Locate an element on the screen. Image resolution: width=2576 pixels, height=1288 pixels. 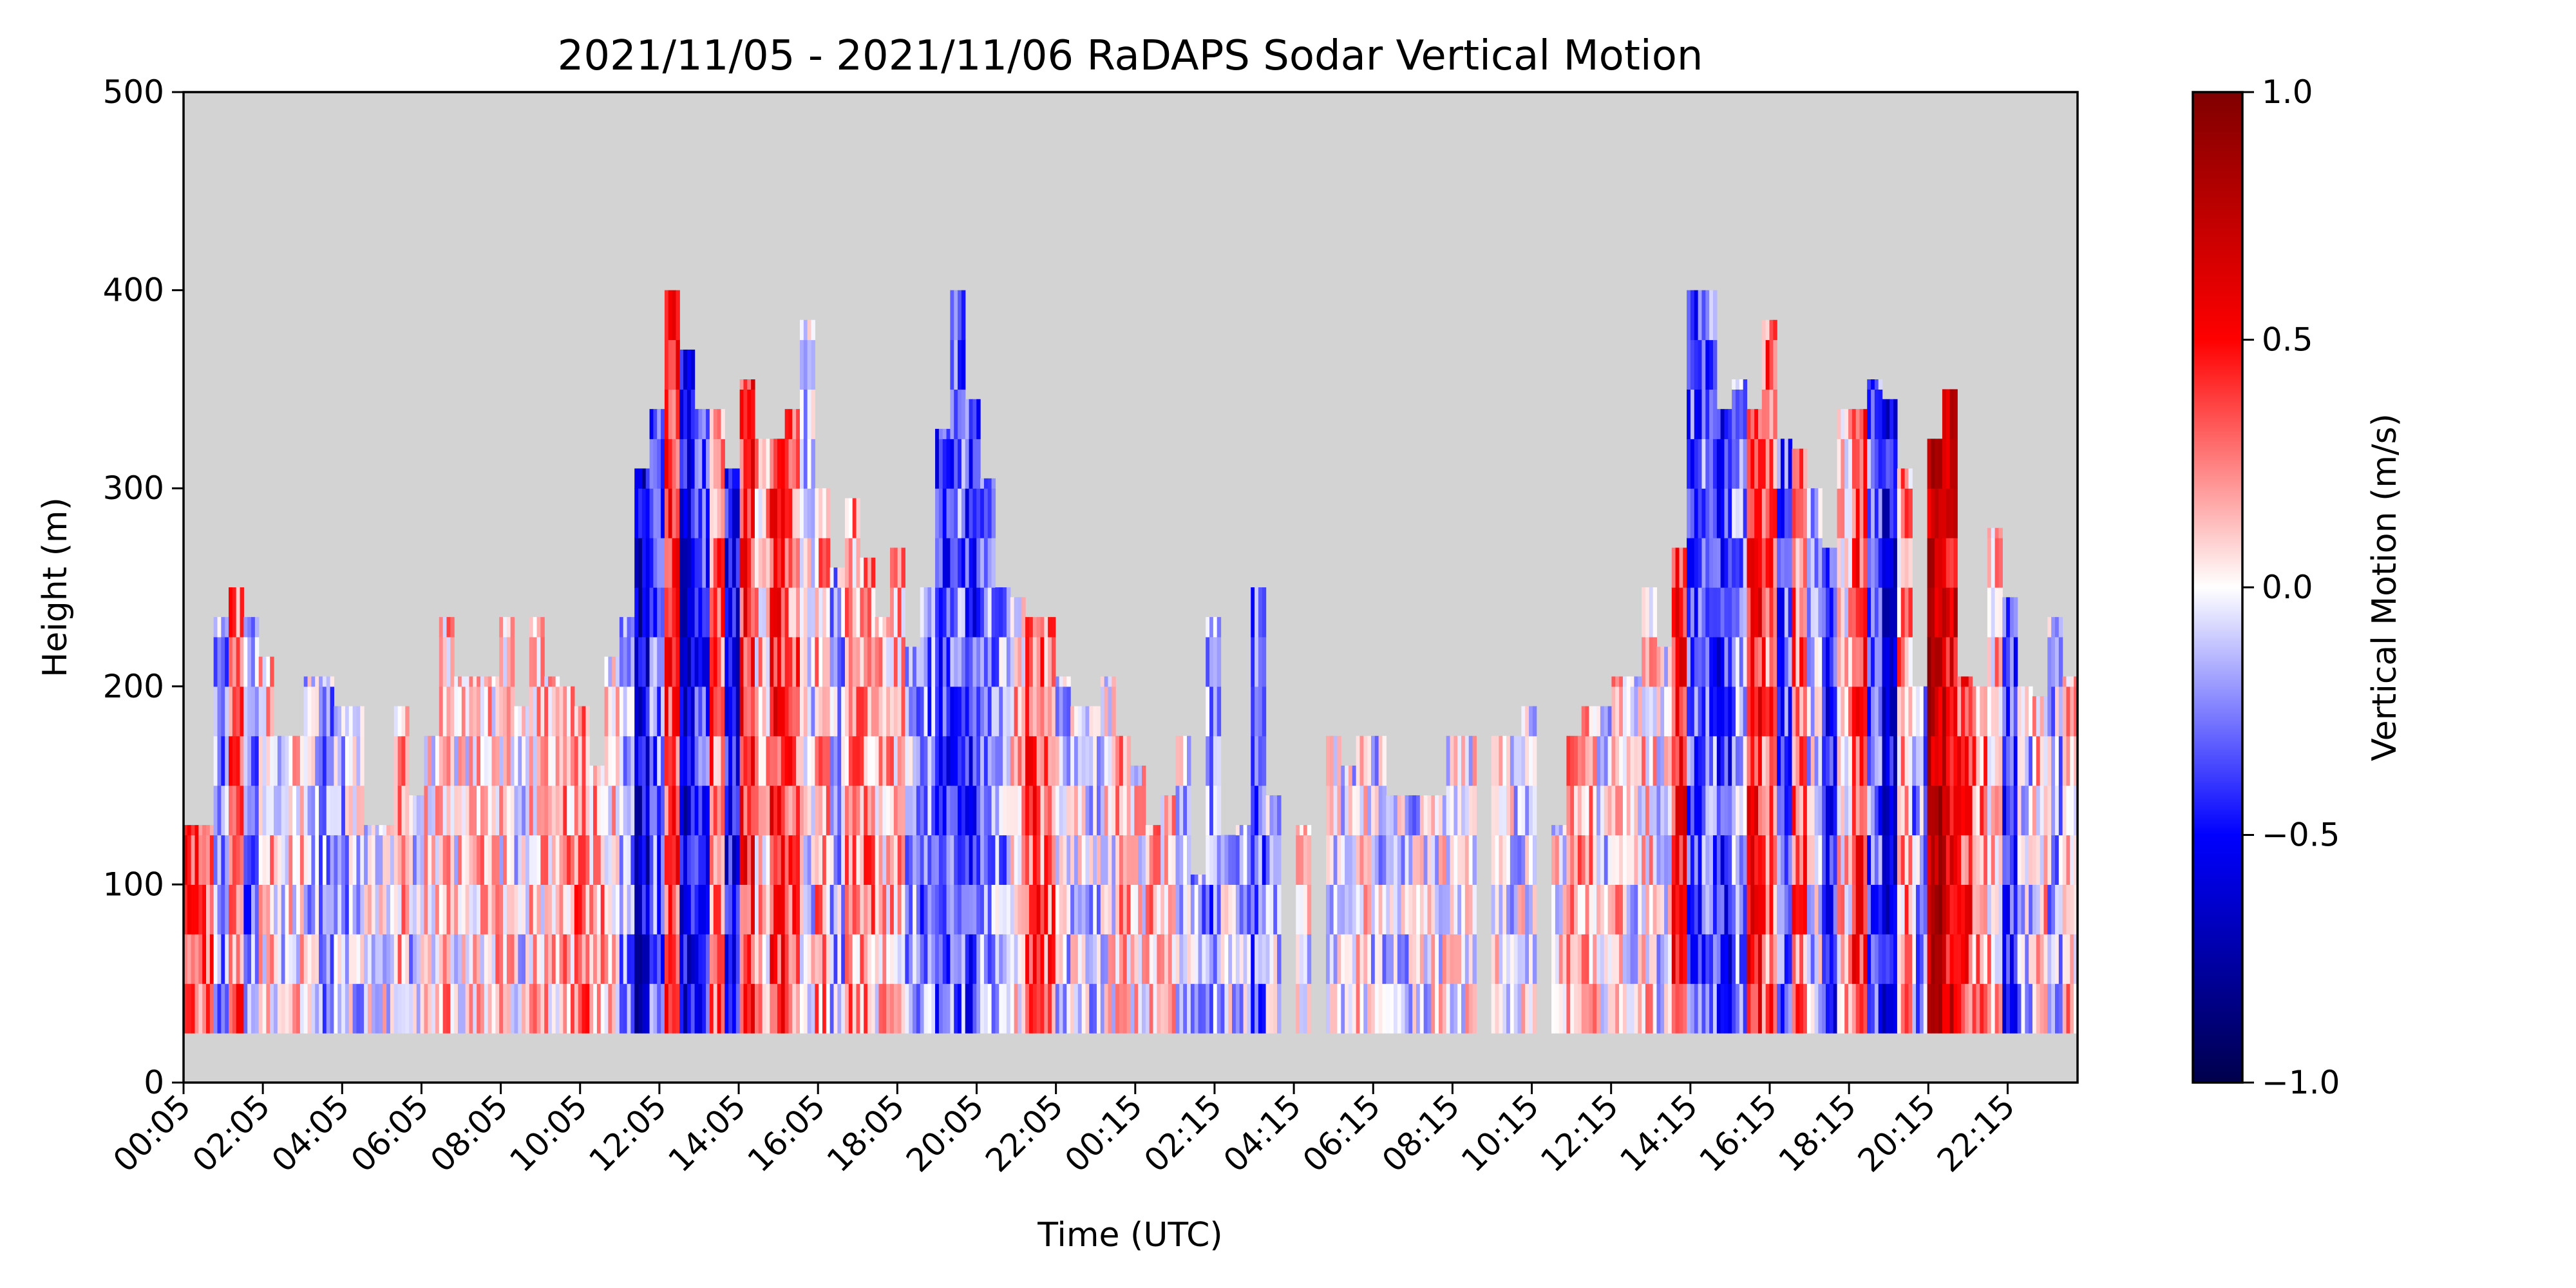
colorbar-tick-label: 0.5 is located at coordinates (2287, 340).